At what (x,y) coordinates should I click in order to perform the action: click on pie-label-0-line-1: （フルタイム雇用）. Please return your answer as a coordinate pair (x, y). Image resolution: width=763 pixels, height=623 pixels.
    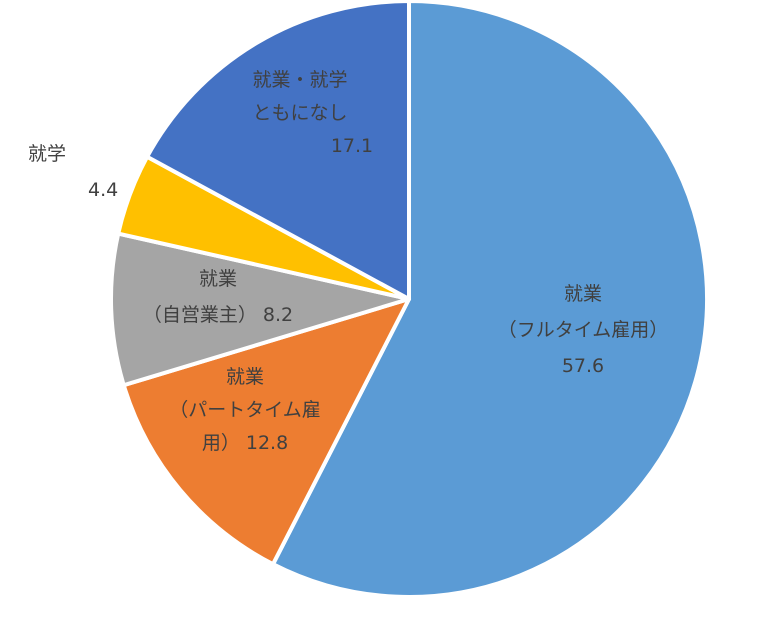
    Looking at the image, I should click on (583, 330).